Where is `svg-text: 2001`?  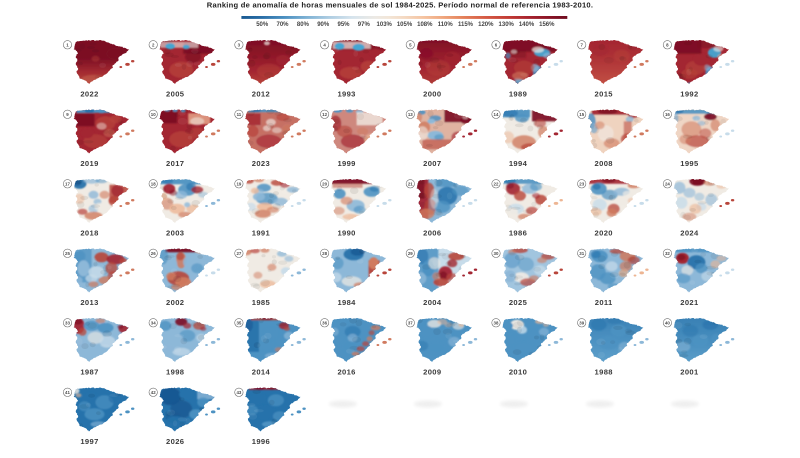 svg-text: 2001 is located at coordinates (689, 371).